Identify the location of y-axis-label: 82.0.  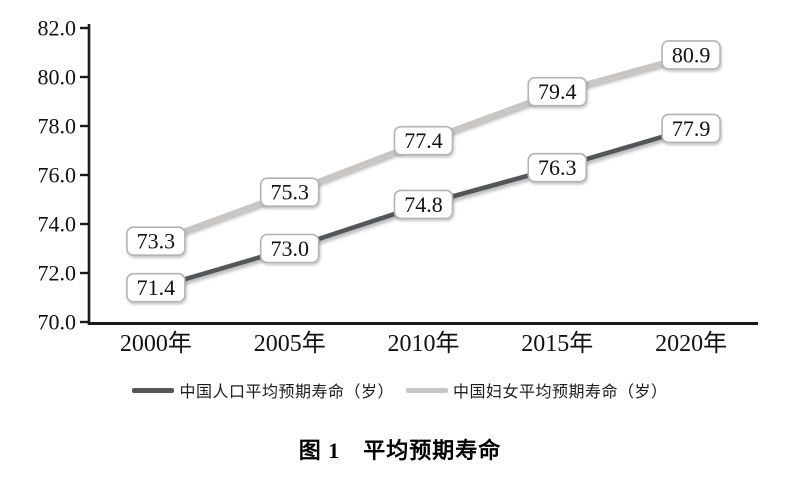
(57, 28).